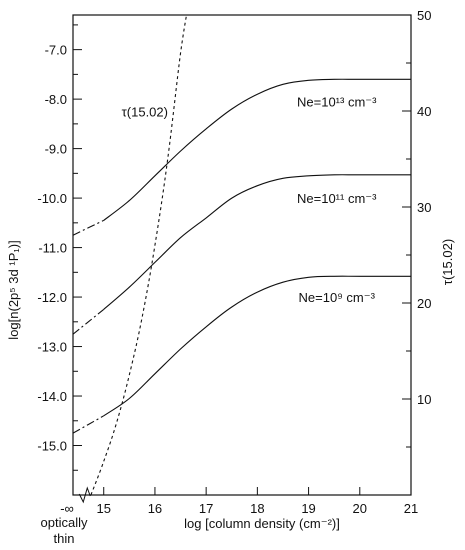 This screenshot has width=465, height=550. I want to click on annotation-15-02: τ(15.02), so click(145, 111).